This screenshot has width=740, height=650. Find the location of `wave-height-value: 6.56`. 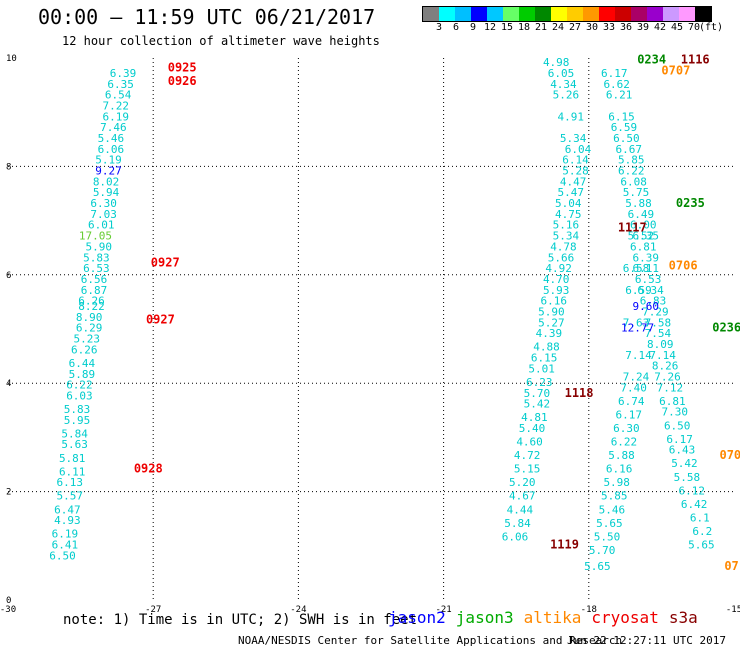

wave-height-value: 6.56 is located at coordinates (94, 279).